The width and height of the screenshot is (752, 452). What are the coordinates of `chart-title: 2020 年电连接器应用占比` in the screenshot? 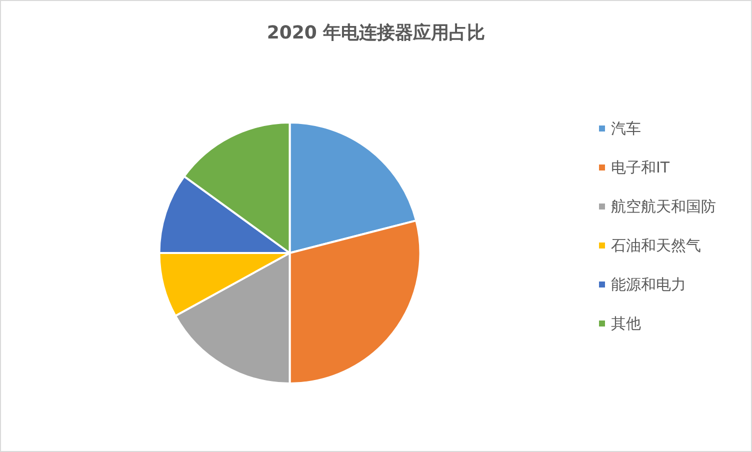 It's located at (376, 33).